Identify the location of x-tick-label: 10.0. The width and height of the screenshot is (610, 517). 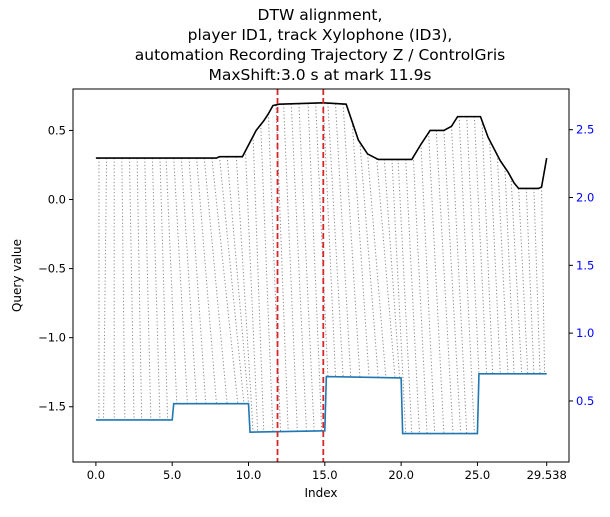
(249, 475).